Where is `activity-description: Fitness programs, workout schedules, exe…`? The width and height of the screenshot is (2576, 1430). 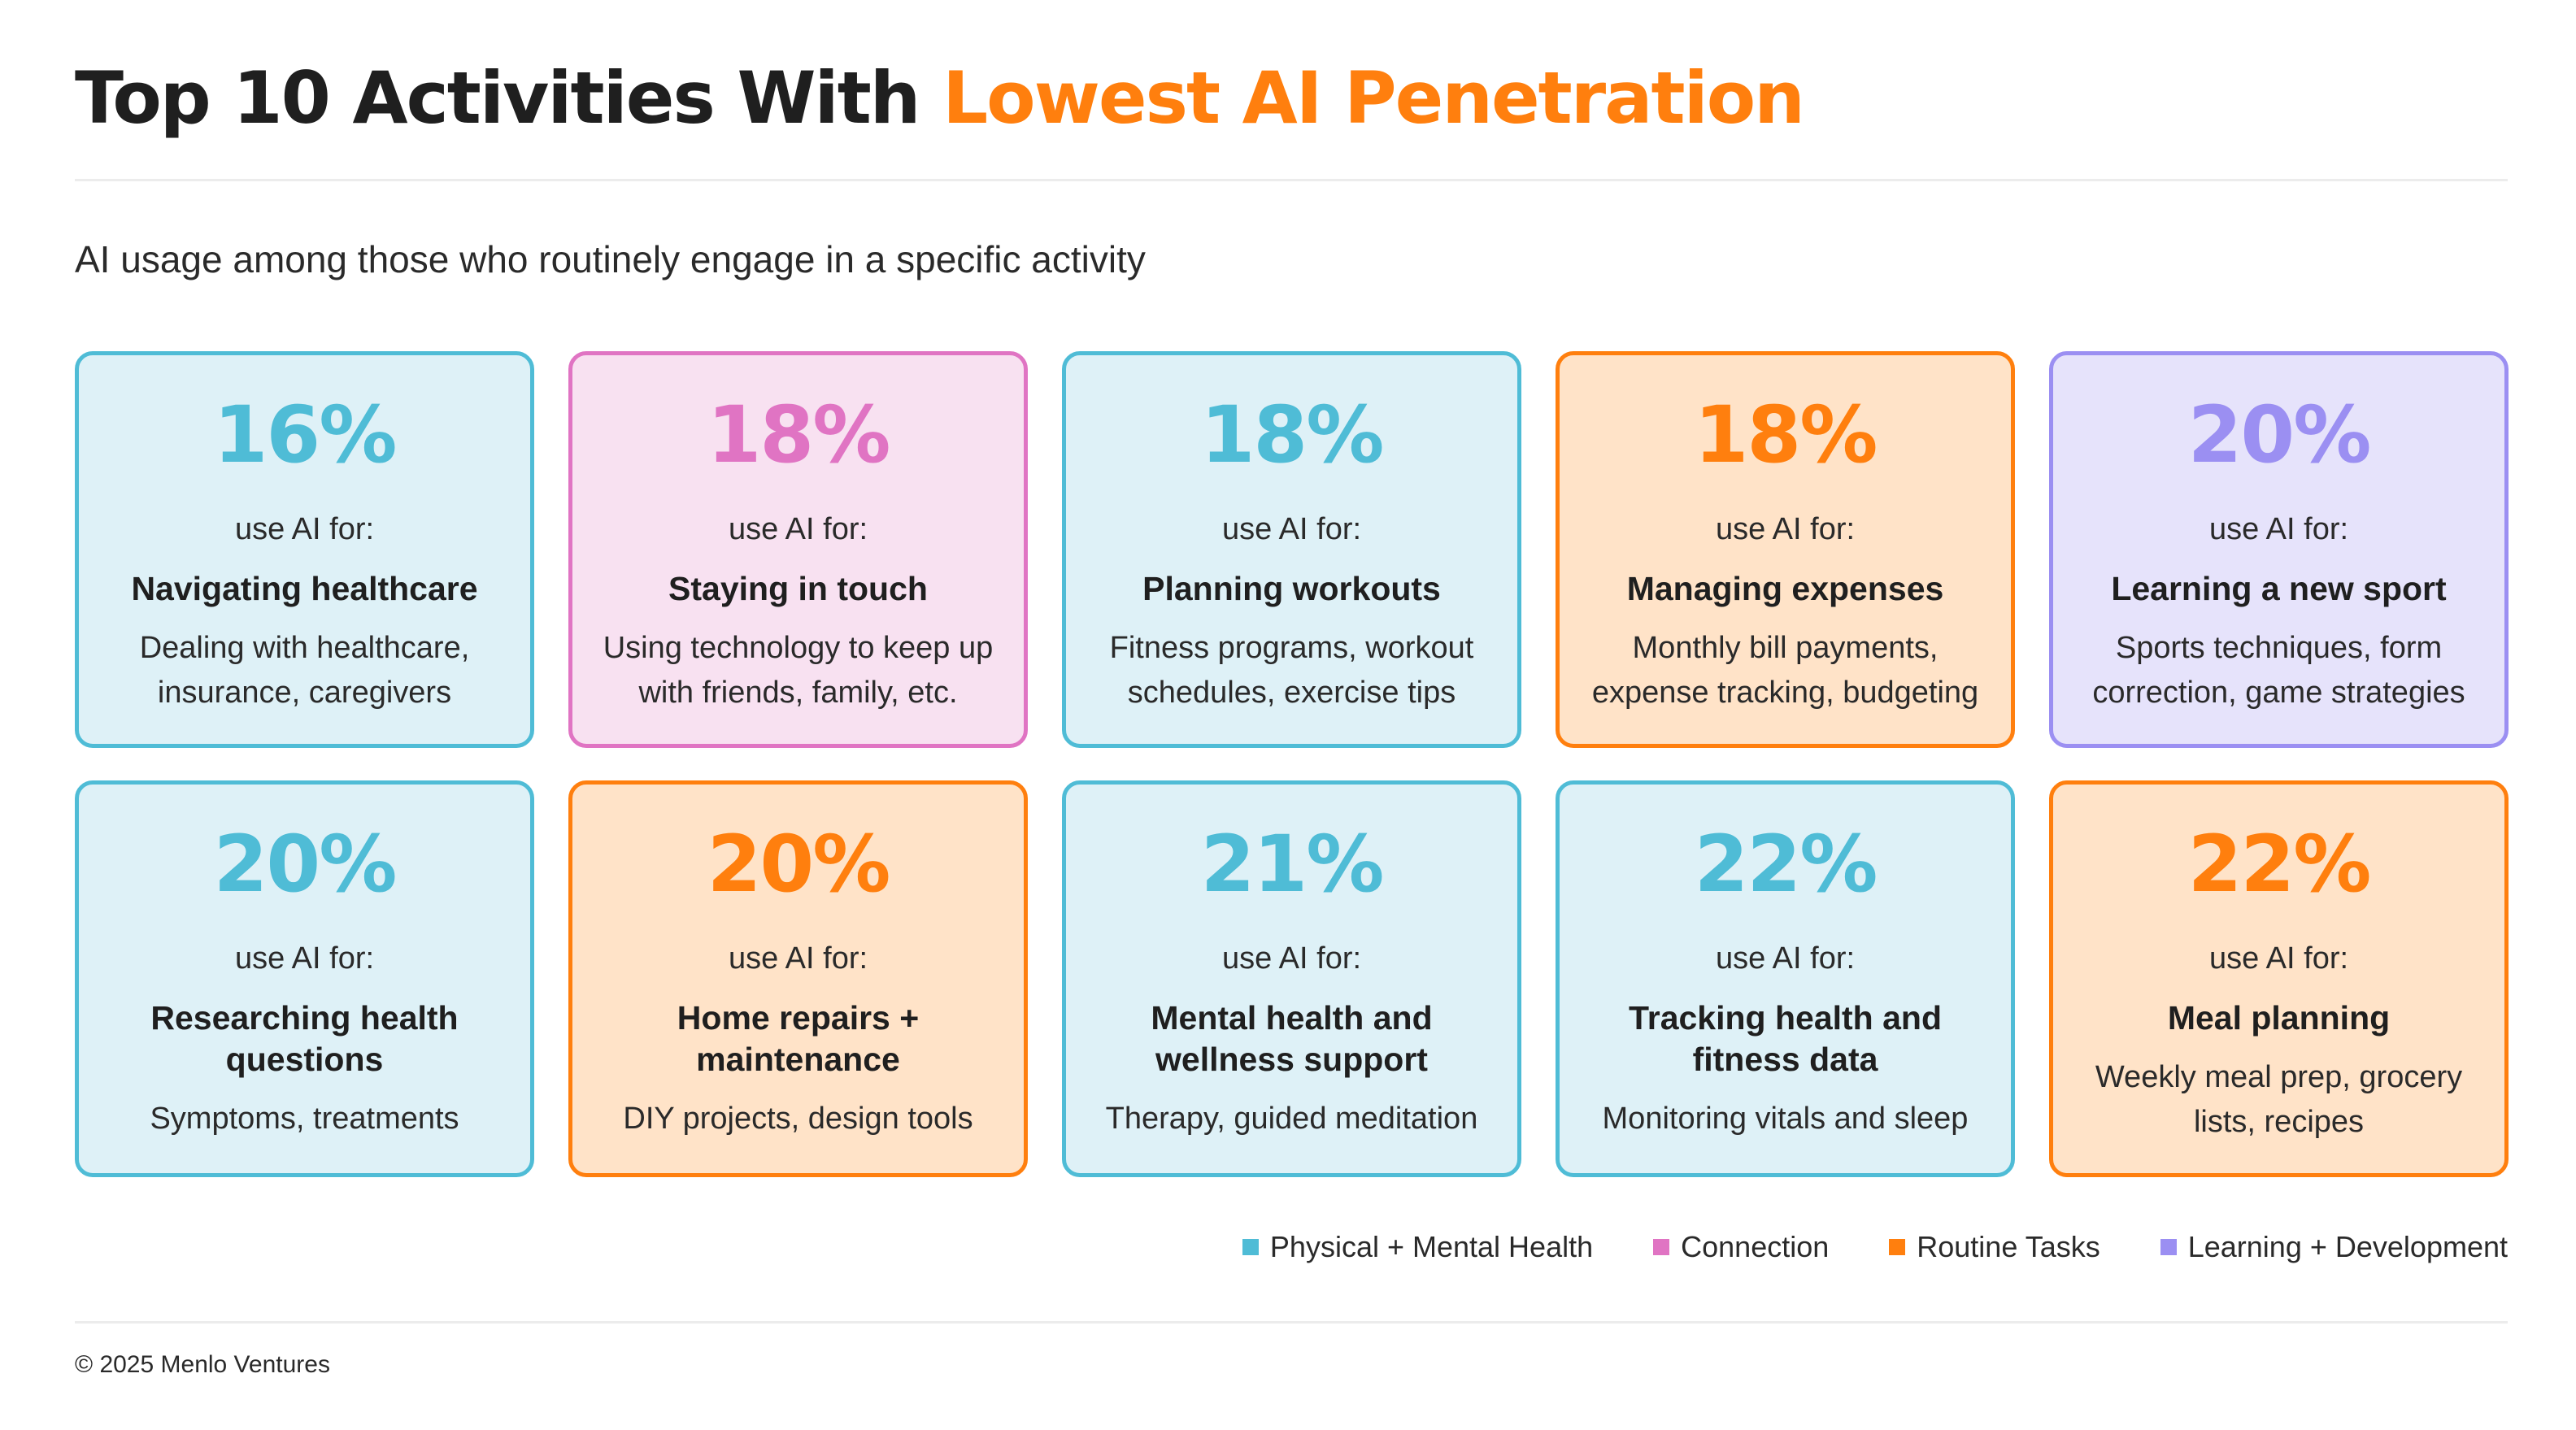
activity-description: Fitness programs, workout schedules, exe… is located at coordinates (1291, 671).